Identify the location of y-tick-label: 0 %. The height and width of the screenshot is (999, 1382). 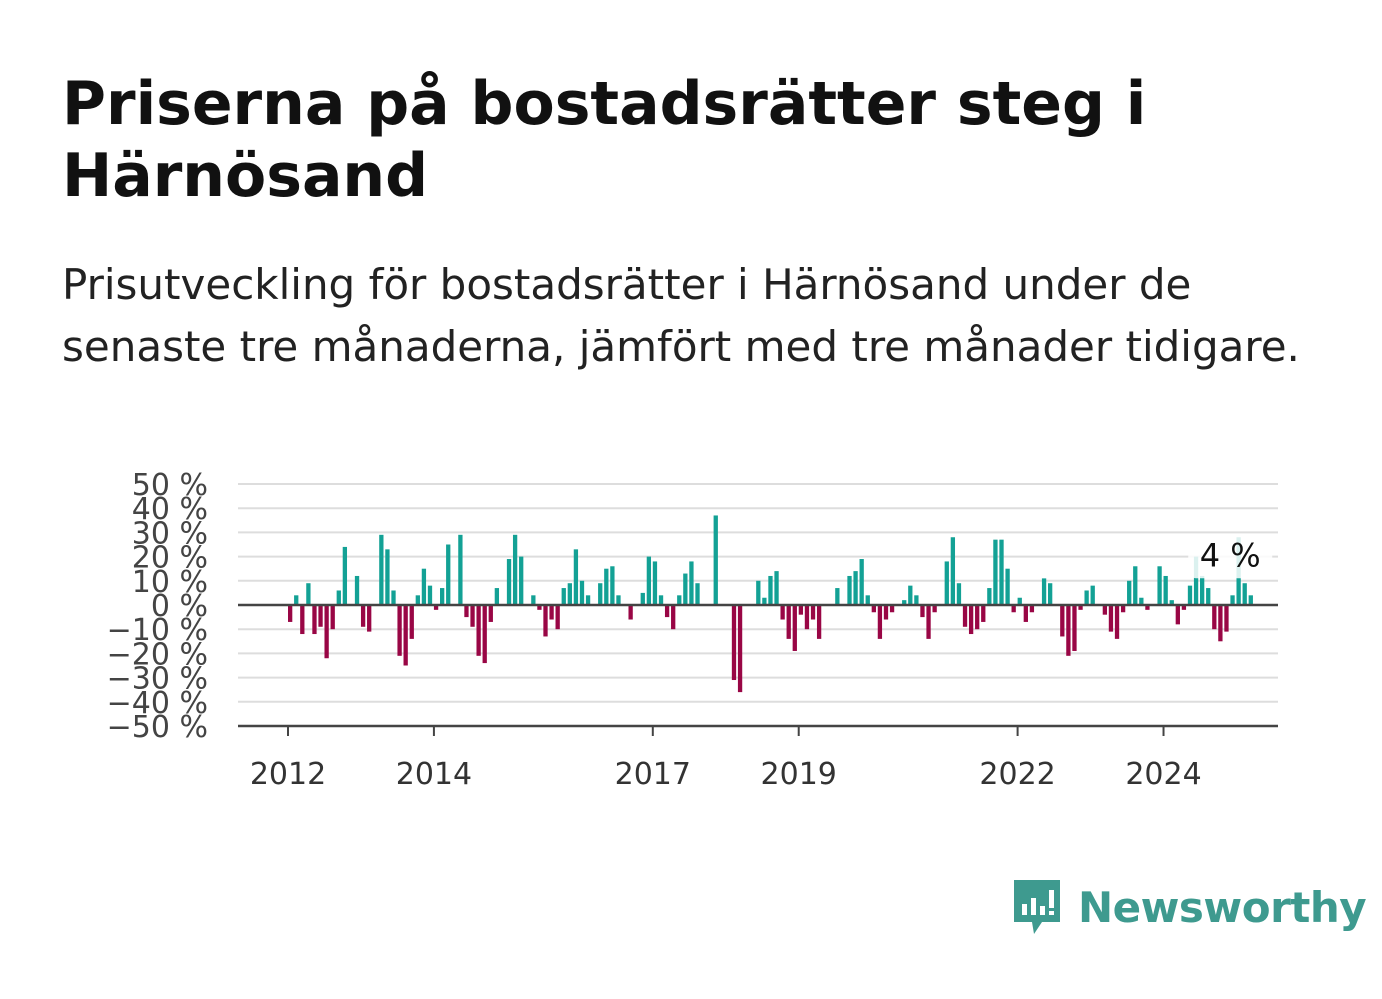
(179, 606).